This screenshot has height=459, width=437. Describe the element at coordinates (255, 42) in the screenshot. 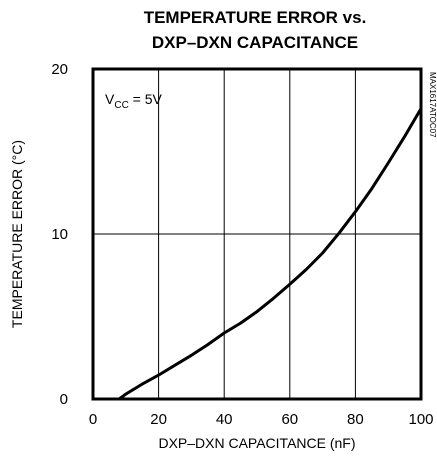

I see `chart-title-line2: DXP–DXN CAPACITANCE` at that location.